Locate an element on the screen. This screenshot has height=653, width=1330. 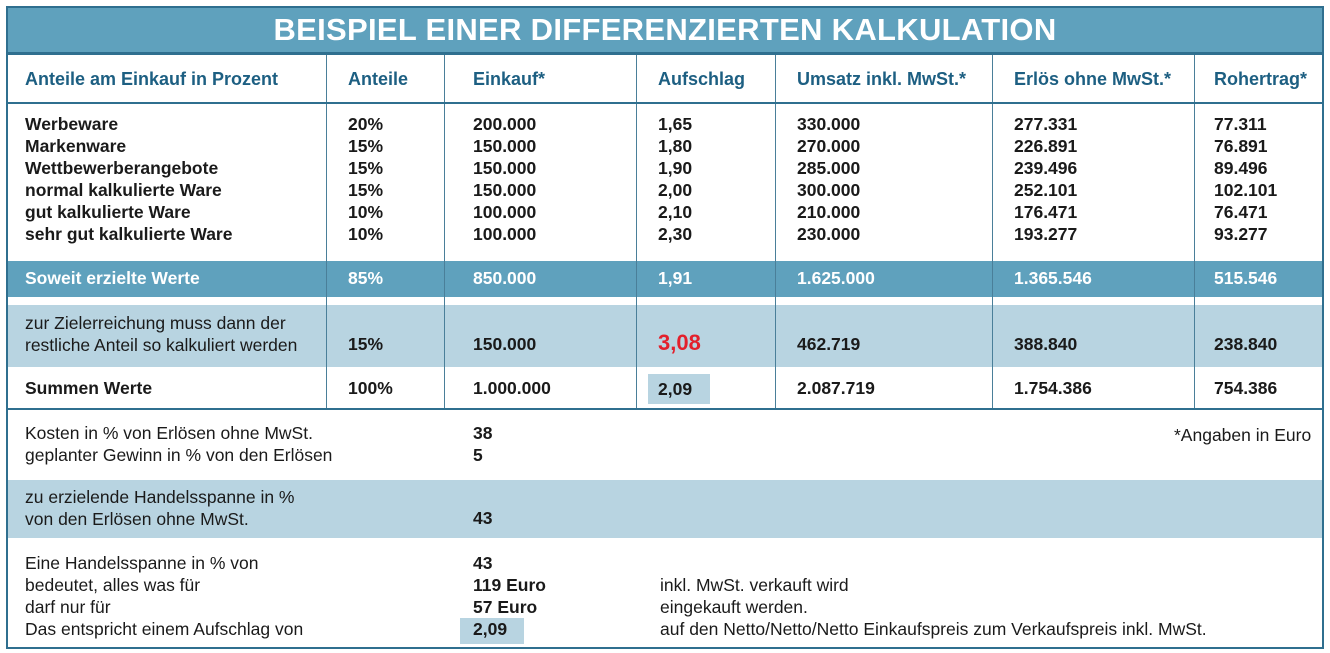
soweit-rohertrag: 515.546 is located at coordinates (1246, 278).